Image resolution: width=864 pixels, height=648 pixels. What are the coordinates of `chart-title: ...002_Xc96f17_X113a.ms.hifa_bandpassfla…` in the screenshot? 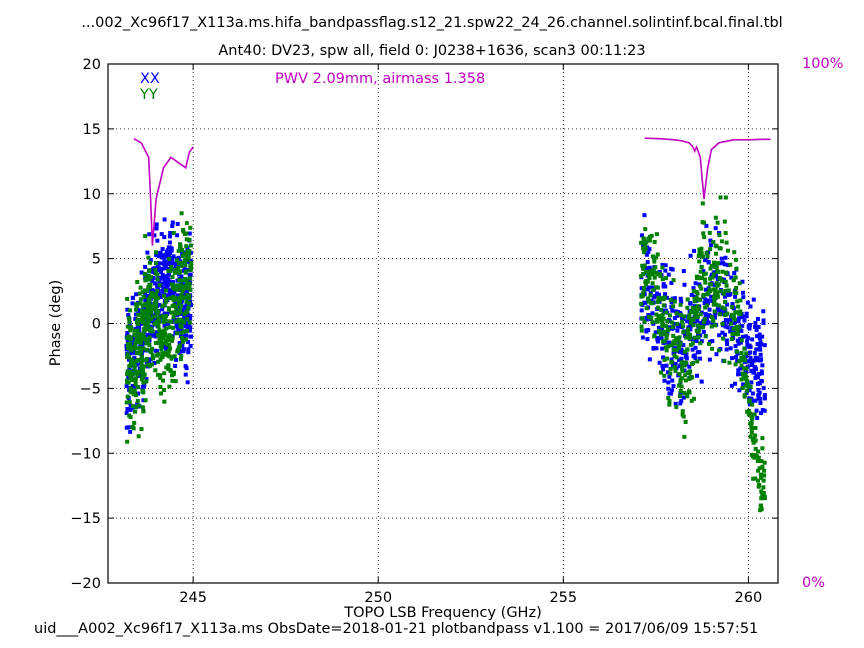 It's located at (432, 23).